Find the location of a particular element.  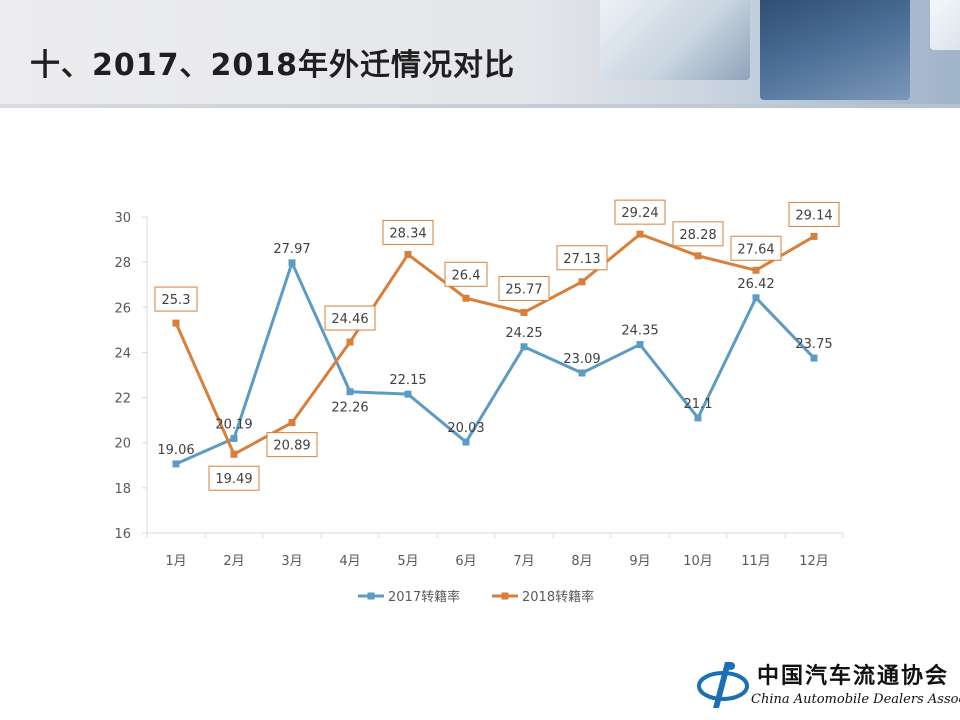

y-tick-label: 24 is located at coordinates (122, 353).